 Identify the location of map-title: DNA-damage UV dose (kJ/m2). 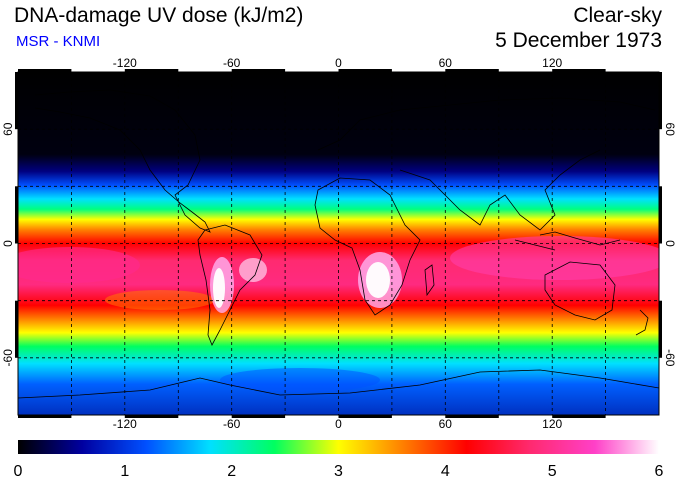
(159, 15).